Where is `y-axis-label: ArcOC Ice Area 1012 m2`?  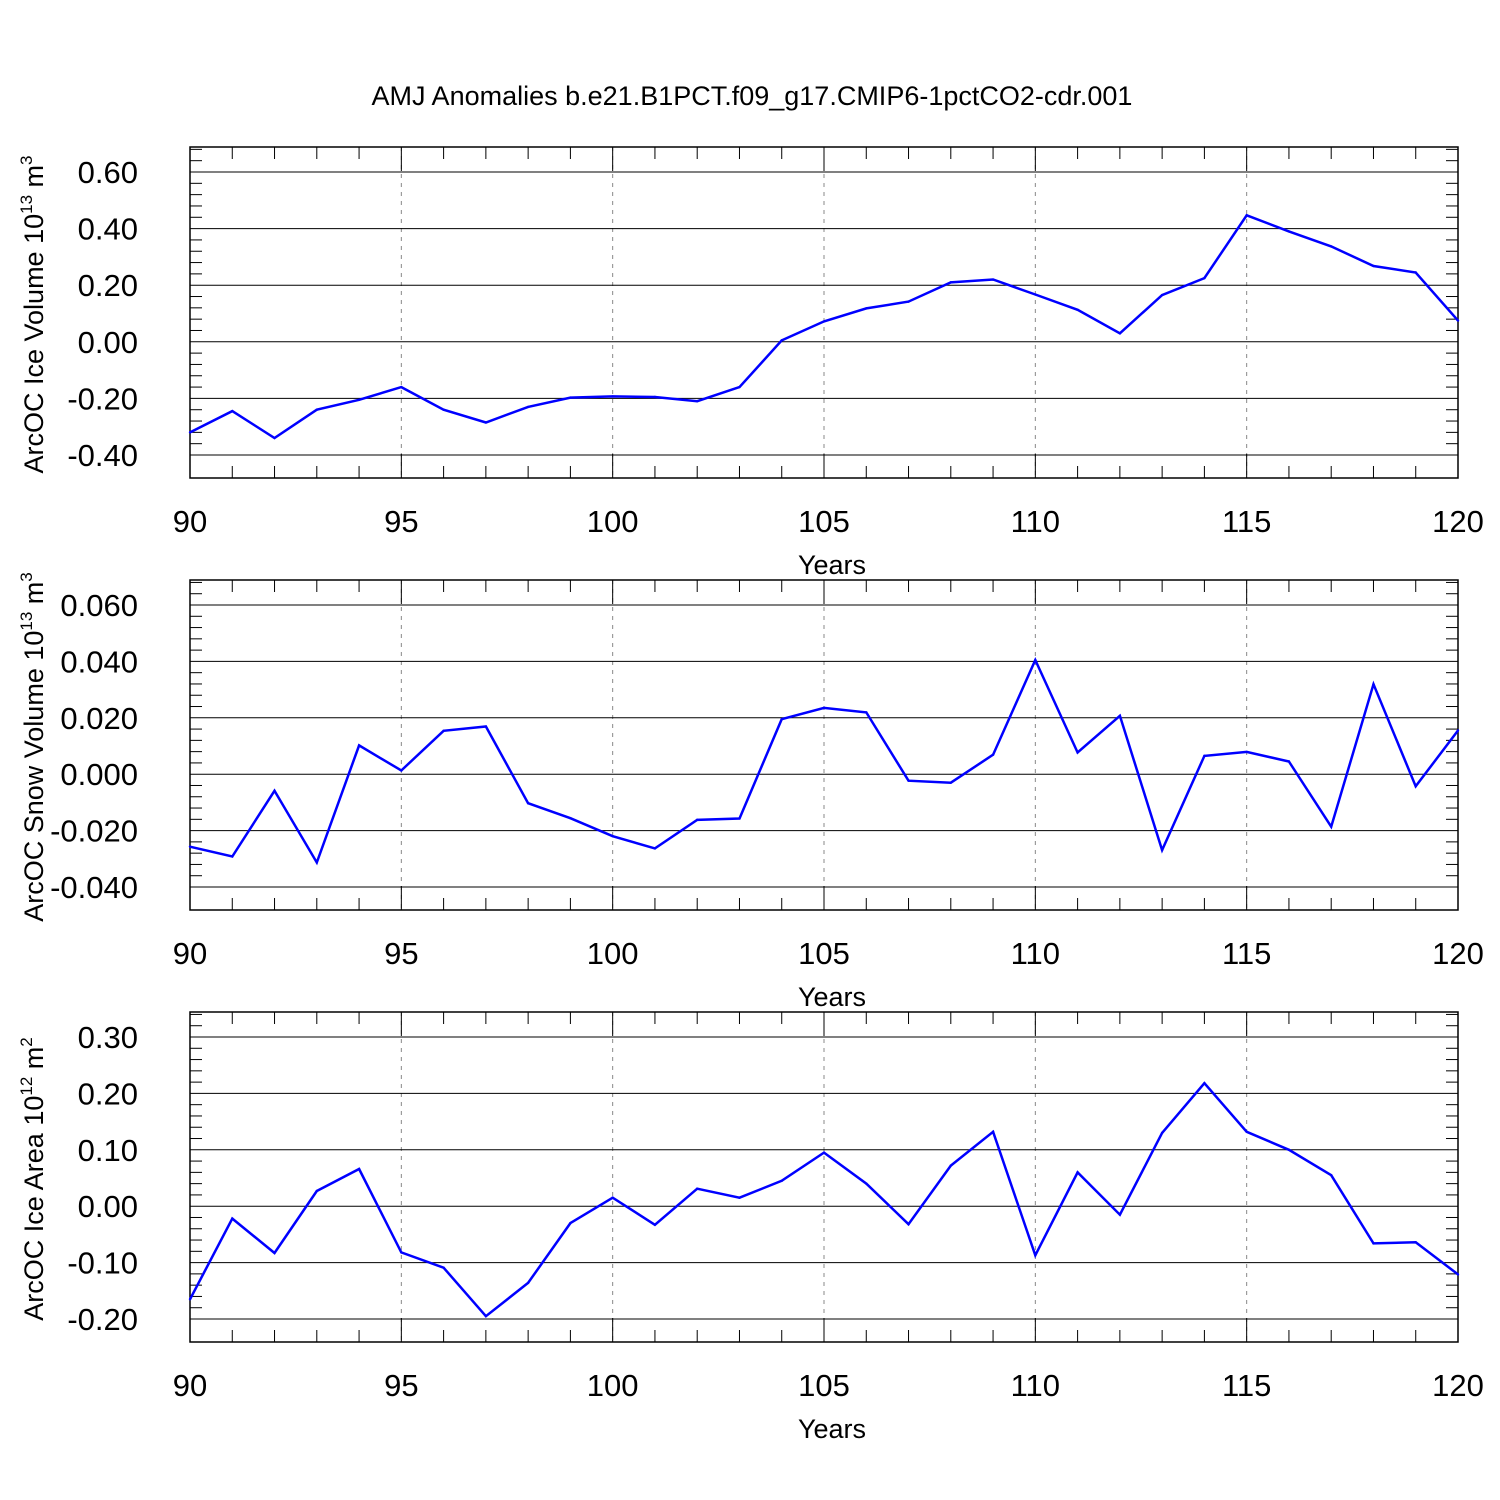 y-axis-label: ArcOC Ice Area 1012 m2 is located at coordinates (33, 1179).